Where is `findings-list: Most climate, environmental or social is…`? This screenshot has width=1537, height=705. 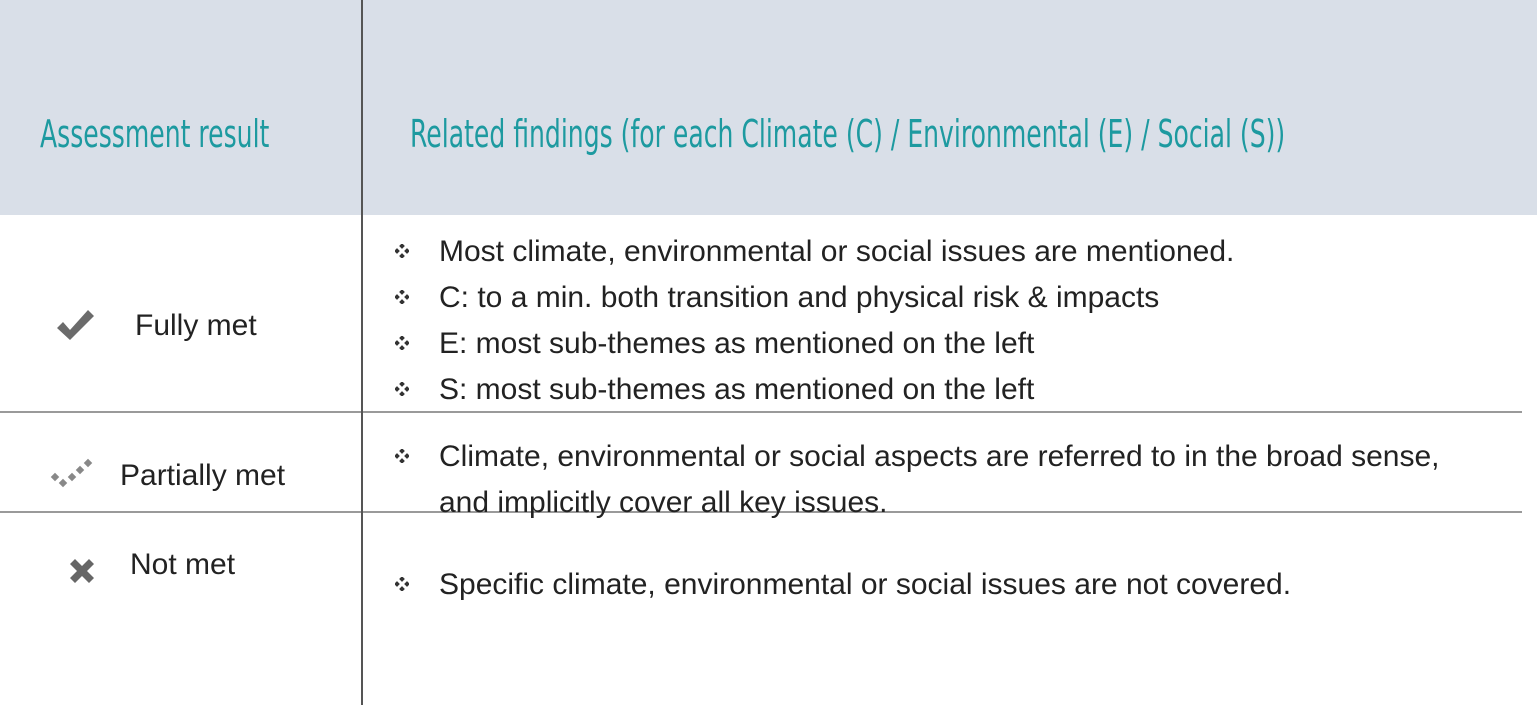 findings-list: Most climate, environmental or social is… is located at coordinates (814, 321).